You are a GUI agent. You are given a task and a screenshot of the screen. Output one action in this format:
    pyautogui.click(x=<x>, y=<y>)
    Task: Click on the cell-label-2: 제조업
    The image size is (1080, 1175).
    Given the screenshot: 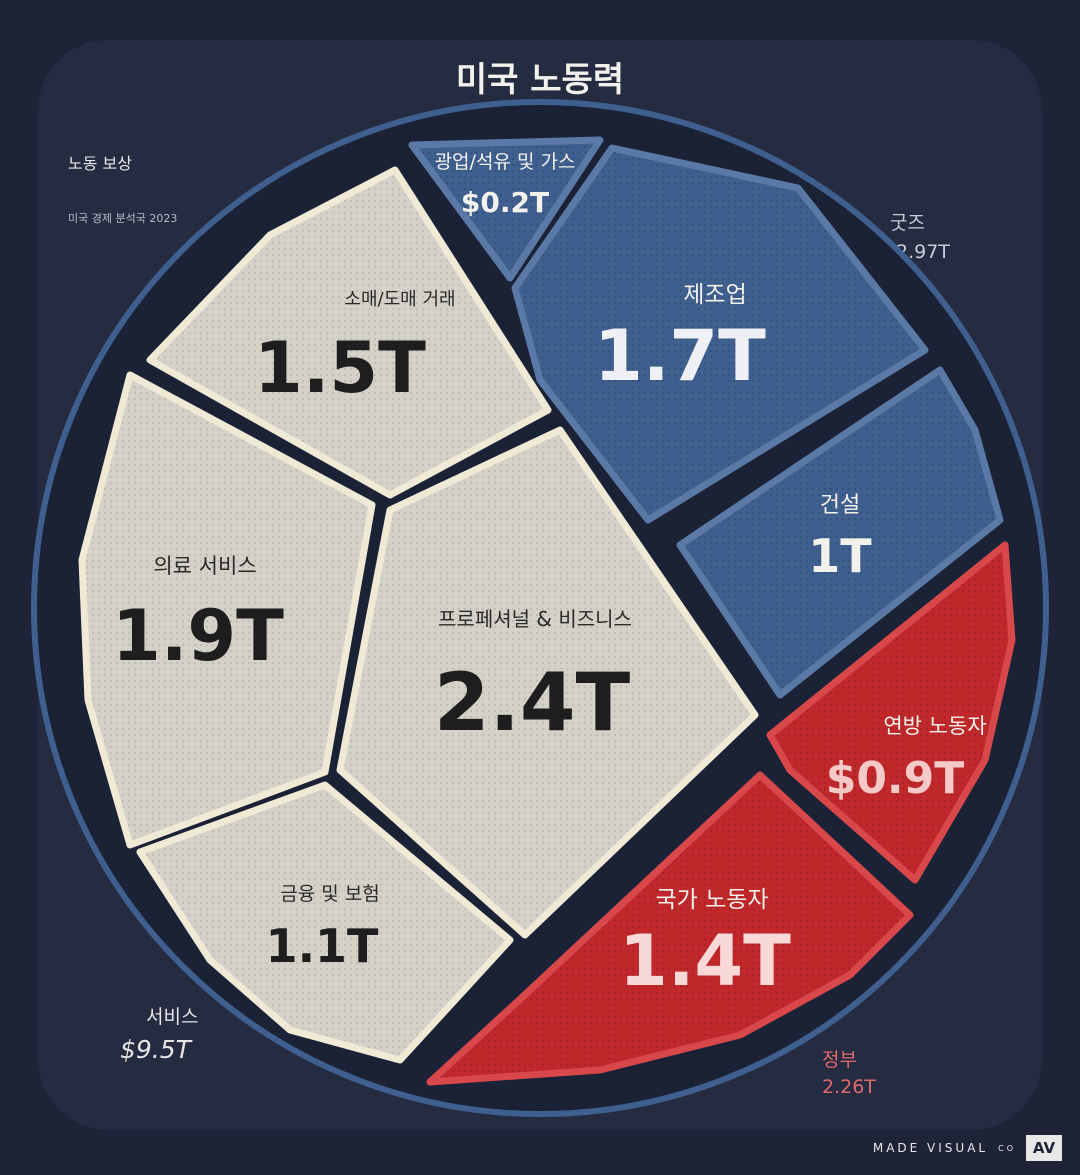 What is the action you would take?
    pyautogui.click(x=714, y=295)
    